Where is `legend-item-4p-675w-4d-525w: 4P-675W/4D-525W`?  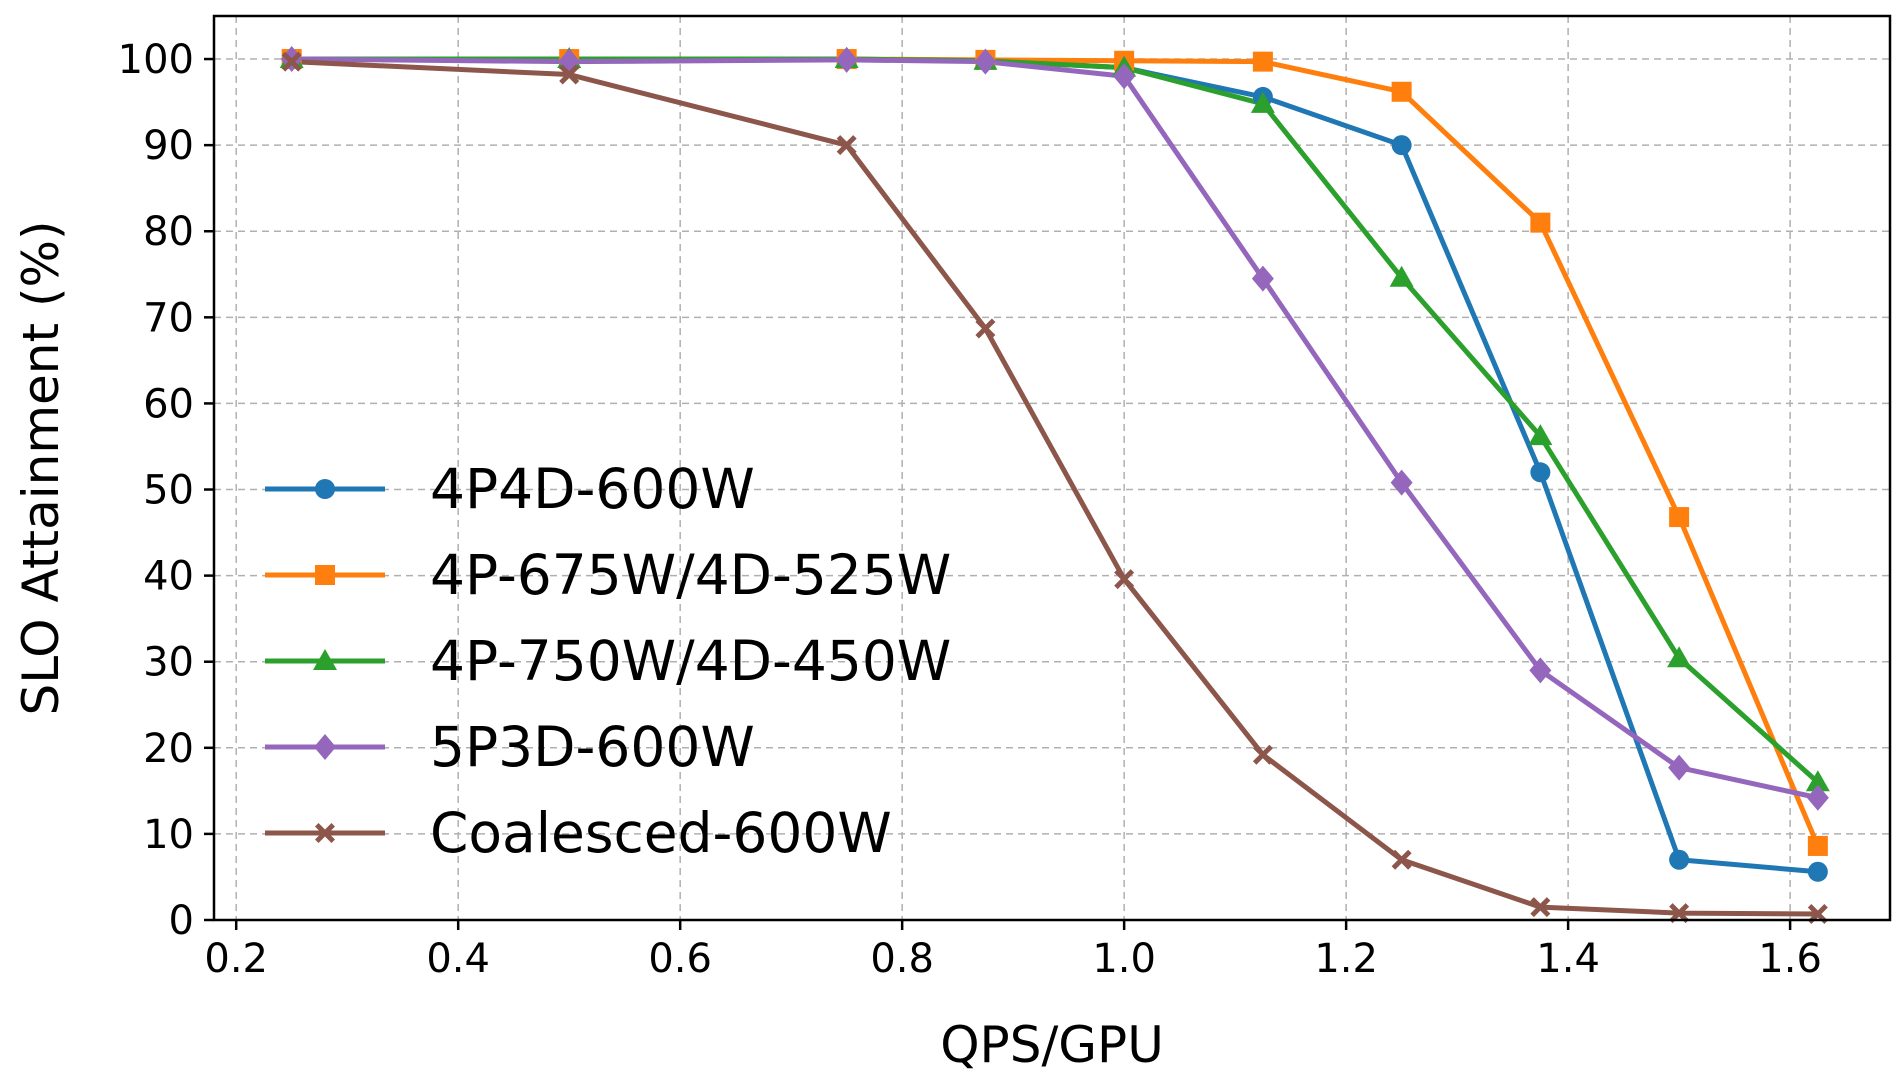
legend-item-4p-675w-4d-525w: 4P-675W/4D-525W is located at coordinates (608, 575).